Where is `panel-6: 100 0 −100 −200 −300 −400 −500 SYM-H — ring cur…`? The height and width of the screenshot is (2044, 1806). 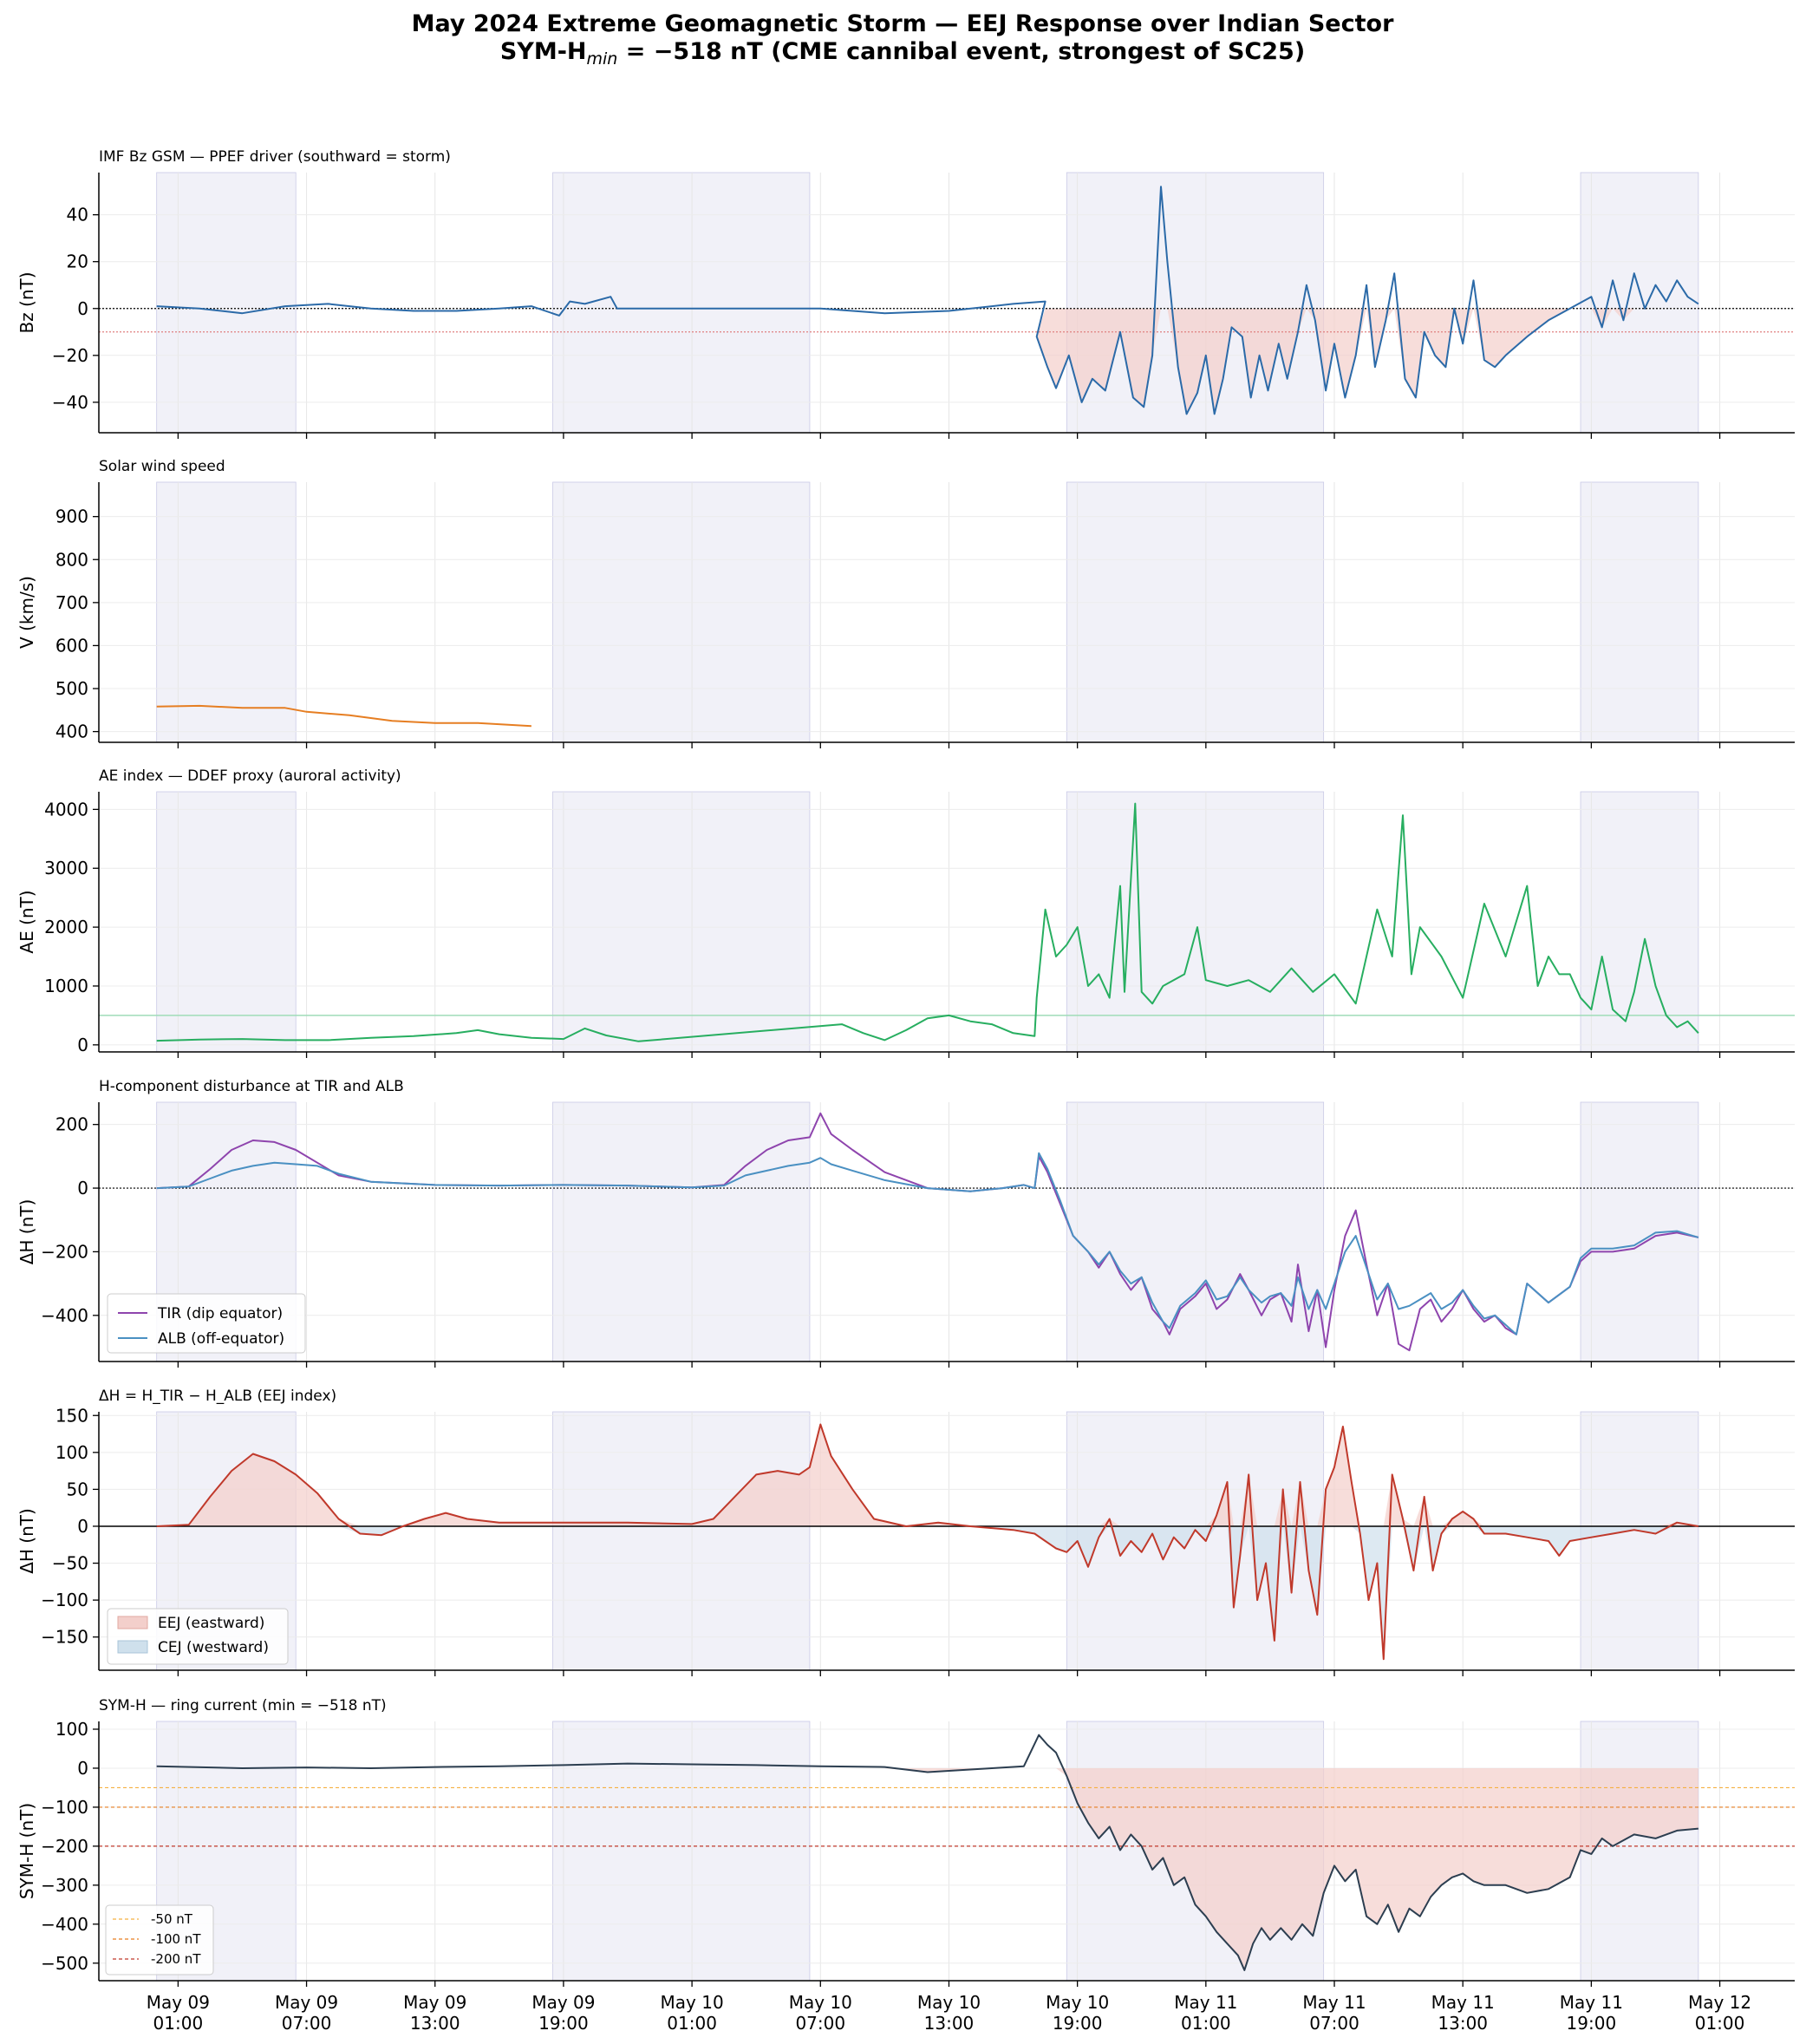 panel-6: 100 0 −100 −200 −300 −400 −500 SYM-H — ring cur… is located at coordinates (905, 1842).